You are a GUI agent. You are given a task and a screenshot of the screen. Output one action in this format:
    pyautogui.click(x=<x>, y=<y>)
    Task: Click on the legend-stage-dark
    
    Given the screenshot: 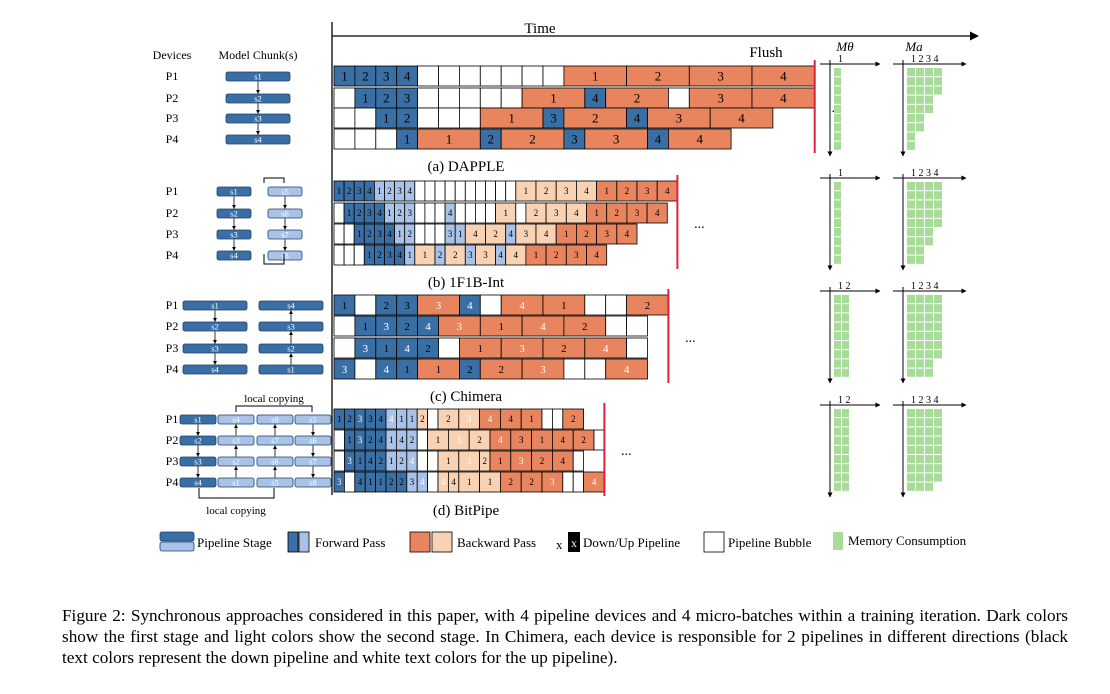 What is the action you would take?
    pyautogui.click(x=177, y=536)
    